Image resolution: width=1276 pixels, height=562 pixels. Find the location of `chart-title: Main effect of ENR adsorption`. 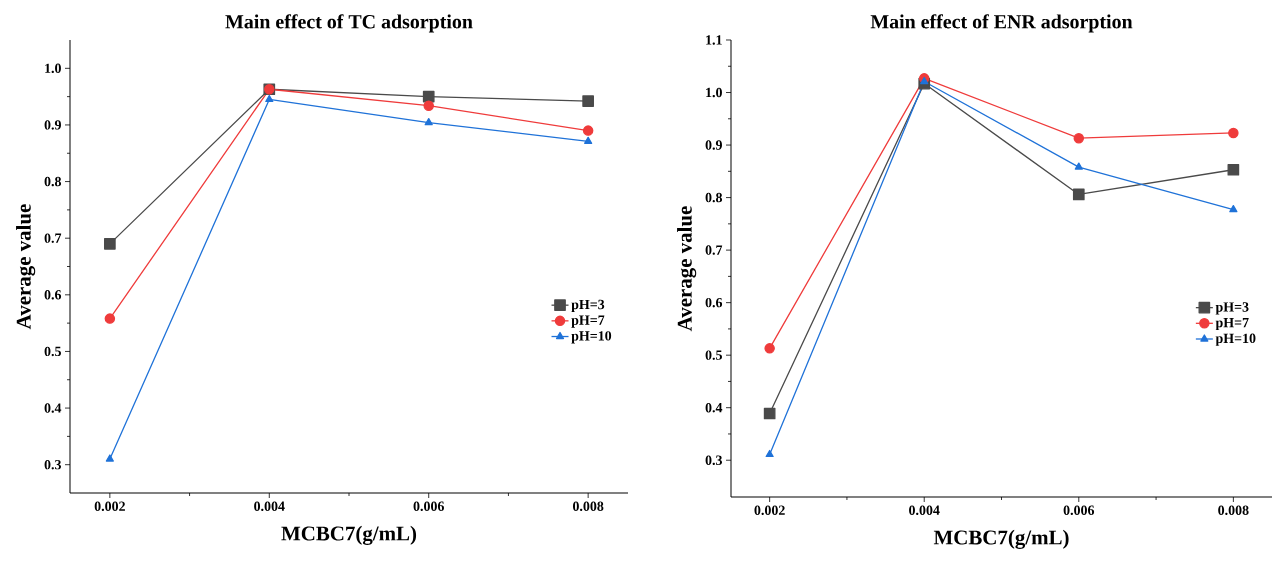

chart-title: Main effect of ENR adsorption is located at coordinates (1001, 23).